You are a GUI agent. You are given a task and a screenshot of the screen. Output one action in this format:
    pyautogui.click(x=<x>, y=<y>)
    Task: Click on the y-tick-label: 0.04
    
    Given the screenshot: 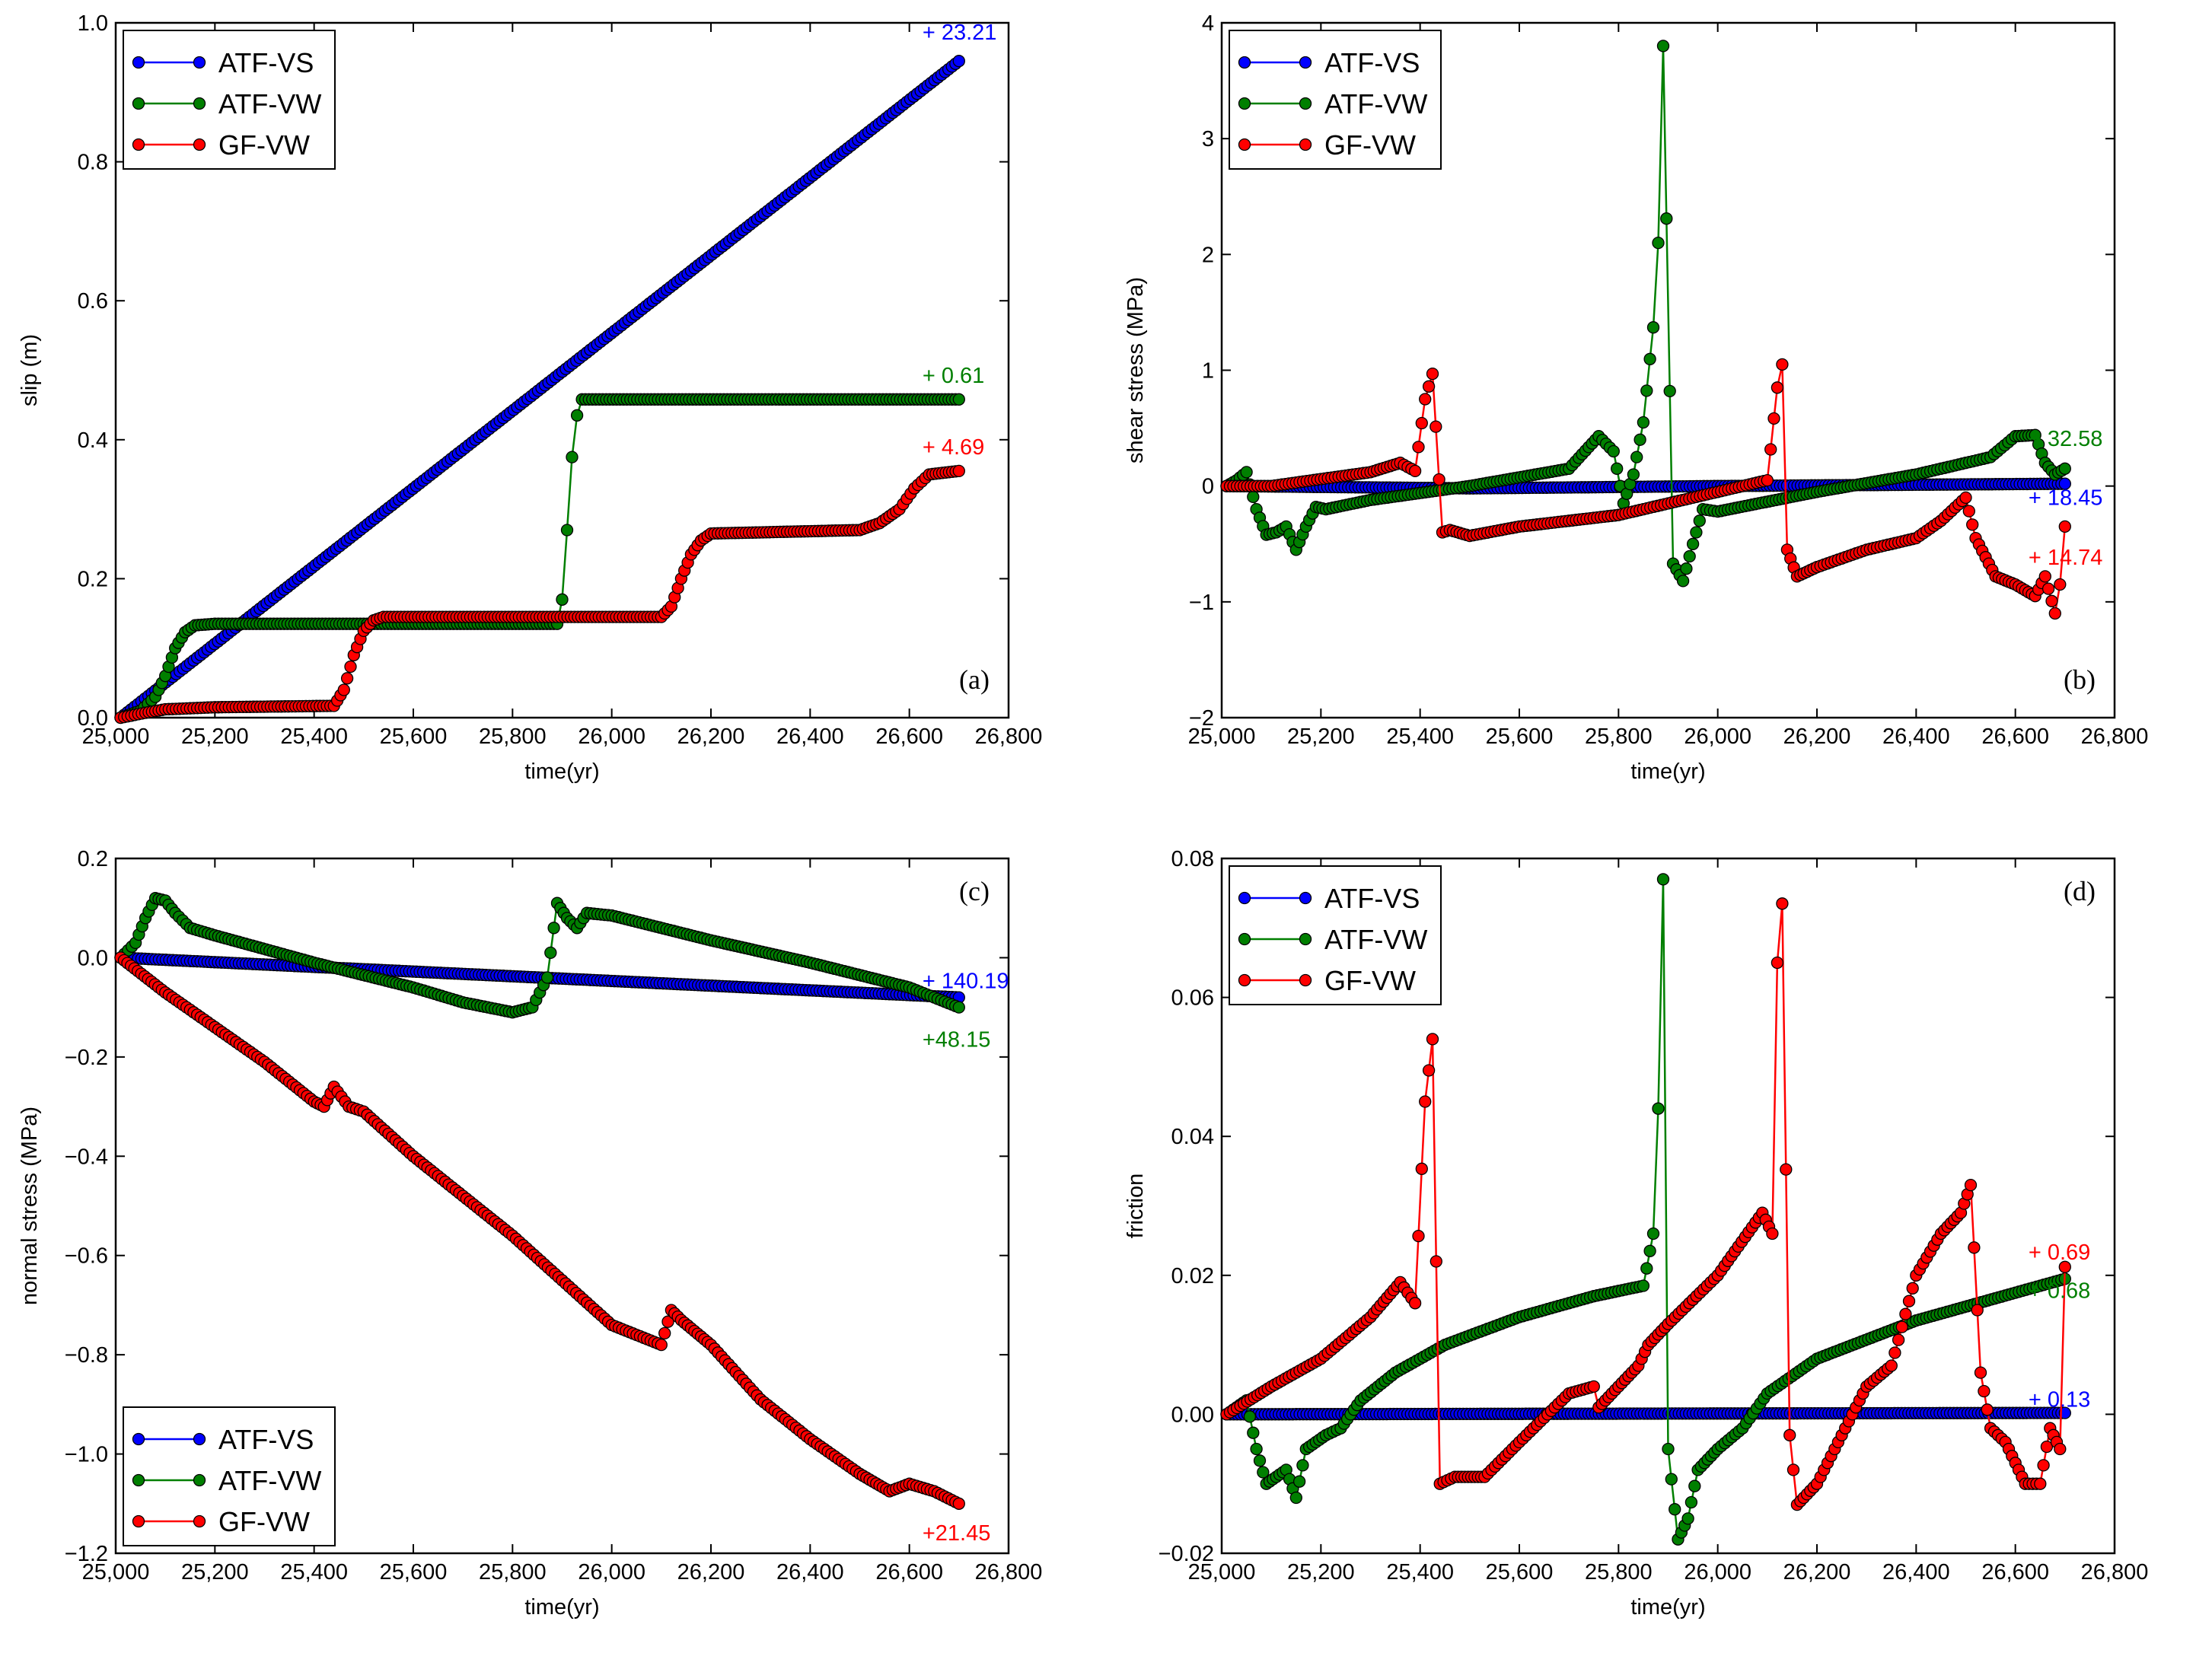 What is the action you would take?
    pyautogui.click(x=1192, y=1137)
    